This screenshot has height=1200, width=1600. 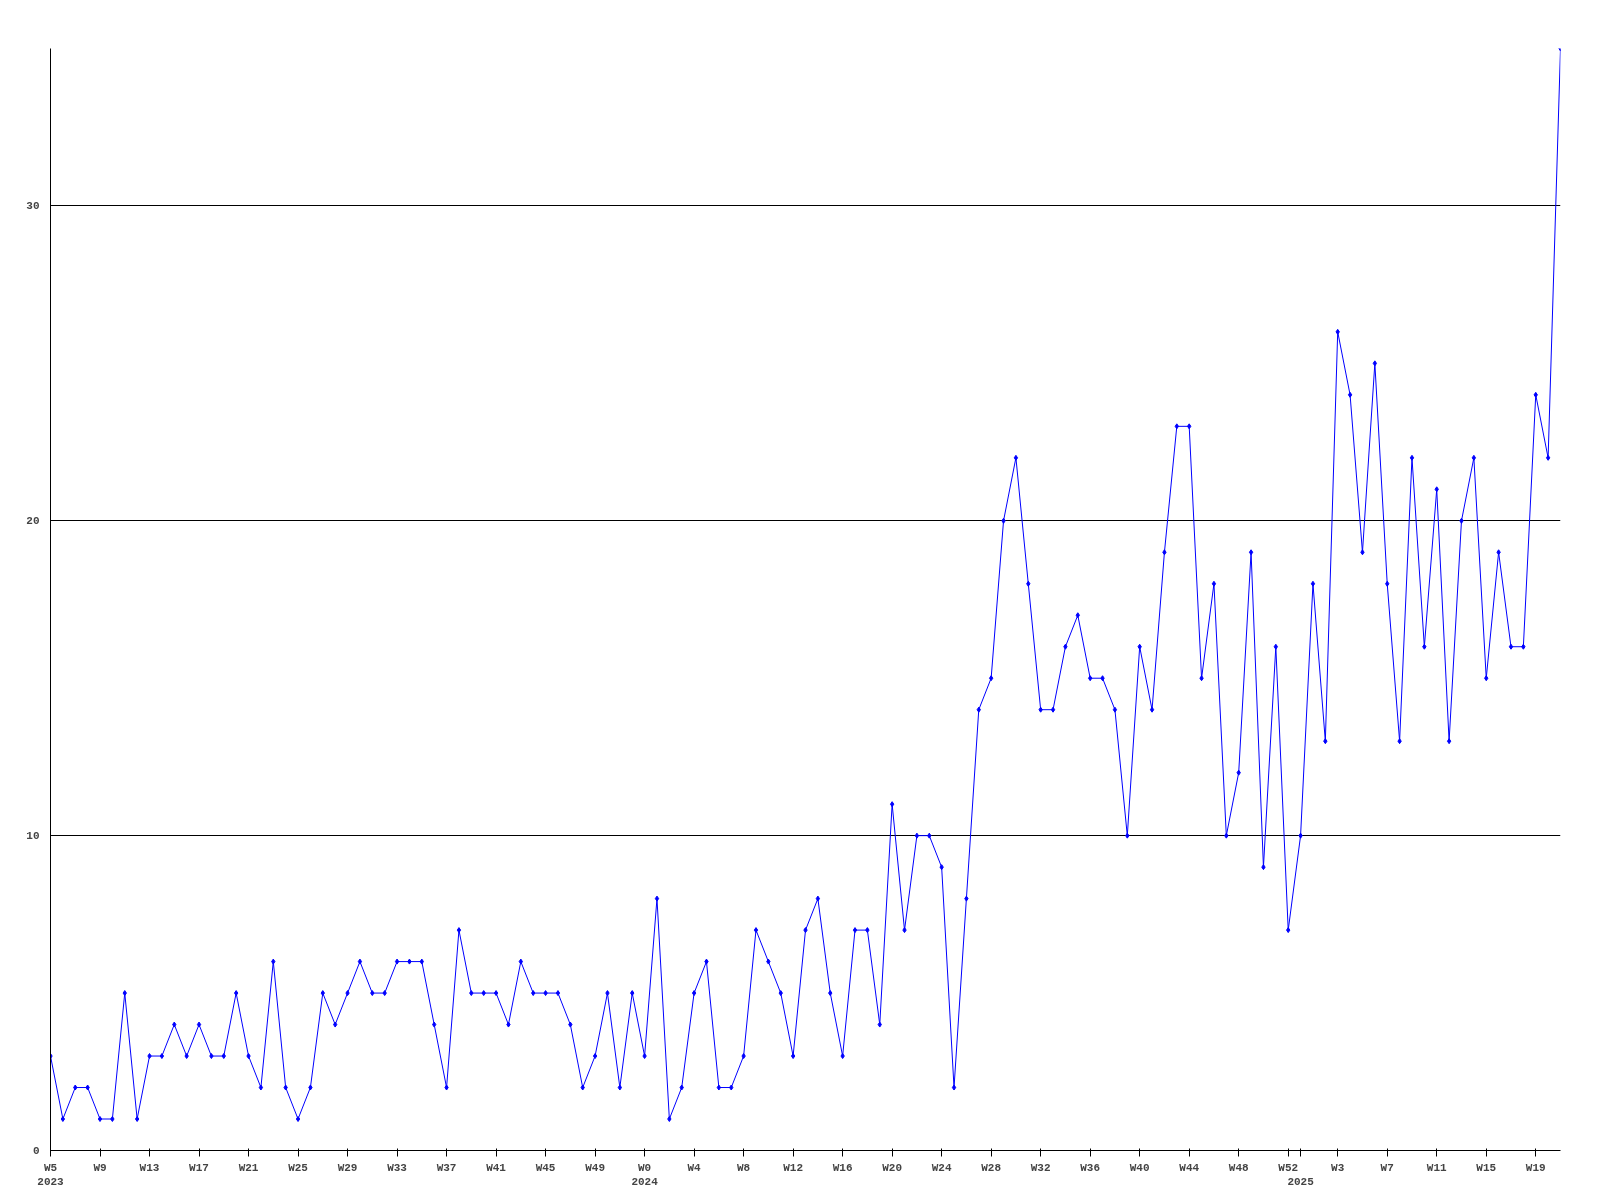 What do you see at coordinates (1535, 1167) in the screenshot?
I see `x-tick-label: W19` at bounding box center [1535, 1167].